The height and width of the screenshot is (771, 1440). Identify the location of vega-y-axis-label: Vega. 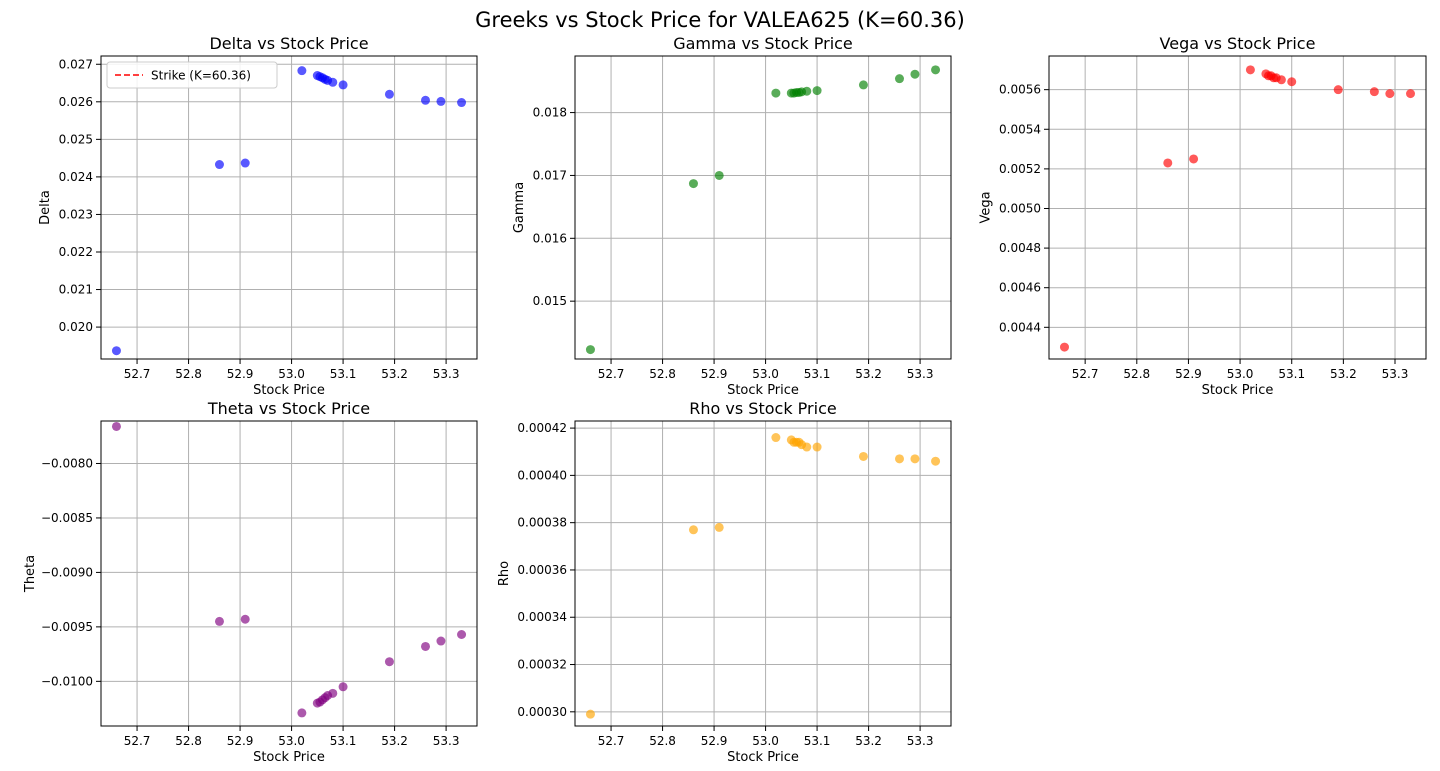
(985, 207).